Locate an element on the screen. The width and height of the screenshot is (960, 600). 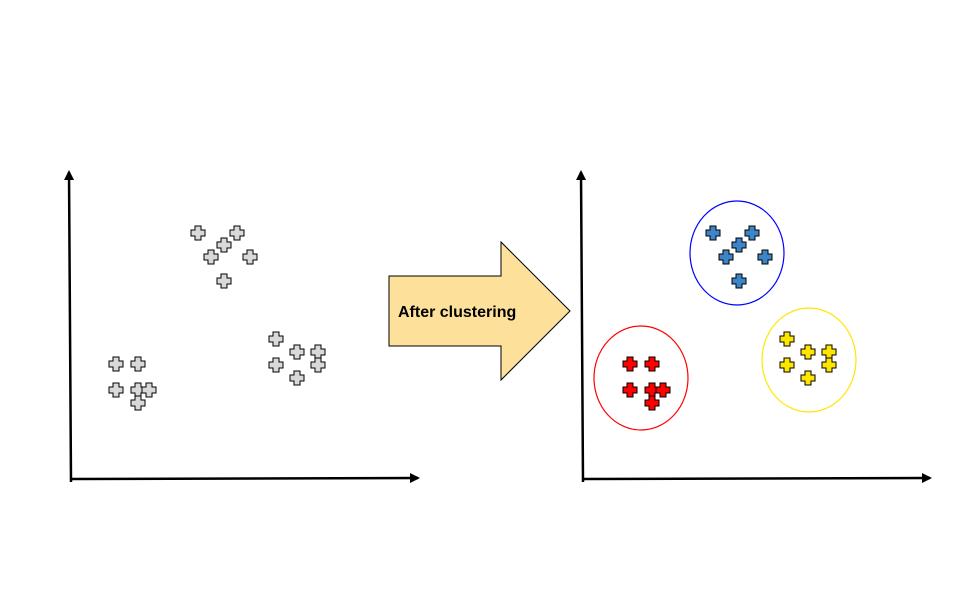
right-y-axis is located at coordinates (581, 326).